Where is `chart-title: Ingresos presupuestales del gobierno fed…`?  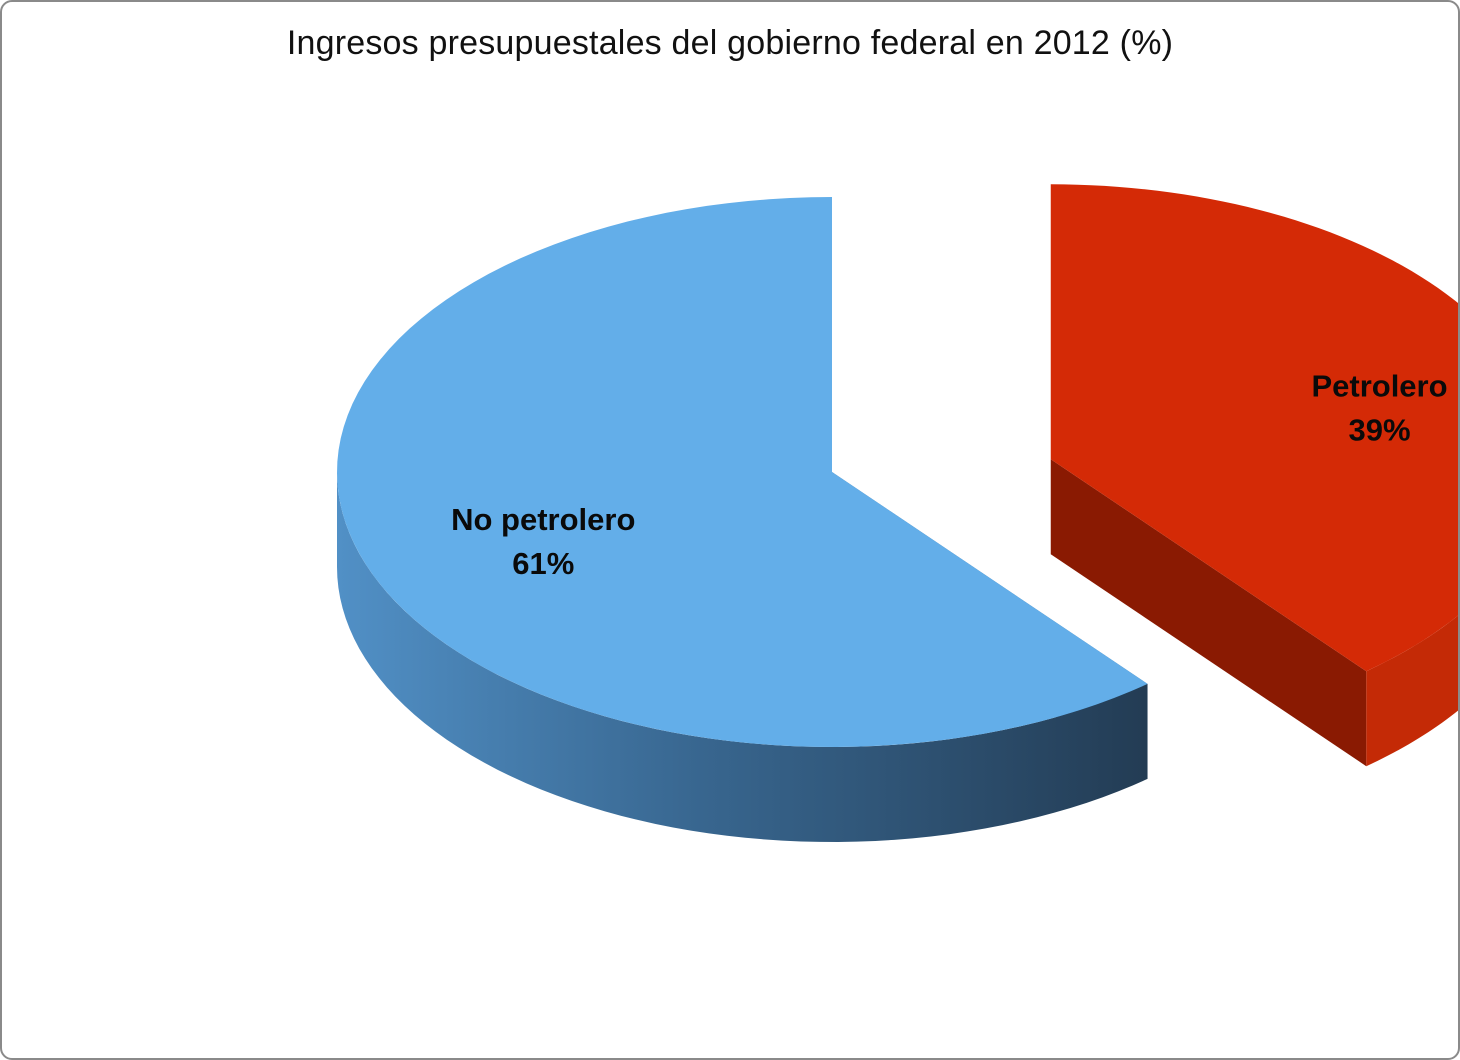
chart-title: Ingresos presupuestales del gobierno fed… is located at coordinates (730, 43).